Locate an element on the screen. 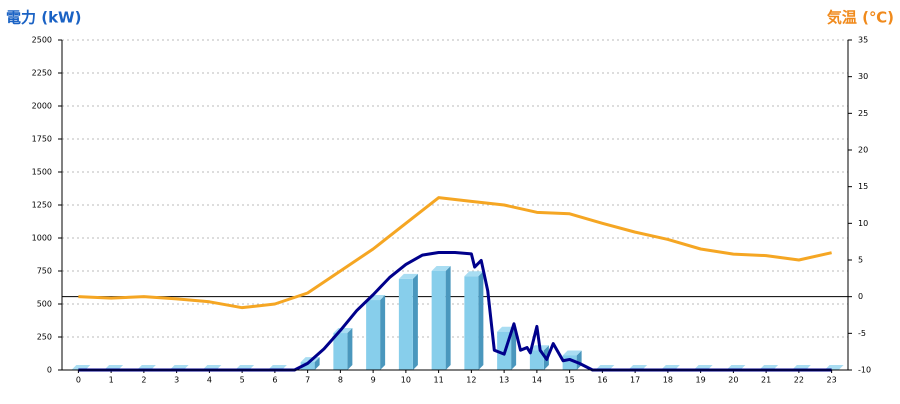  x-tick-label: 4 is located at coordinates (209, 380).